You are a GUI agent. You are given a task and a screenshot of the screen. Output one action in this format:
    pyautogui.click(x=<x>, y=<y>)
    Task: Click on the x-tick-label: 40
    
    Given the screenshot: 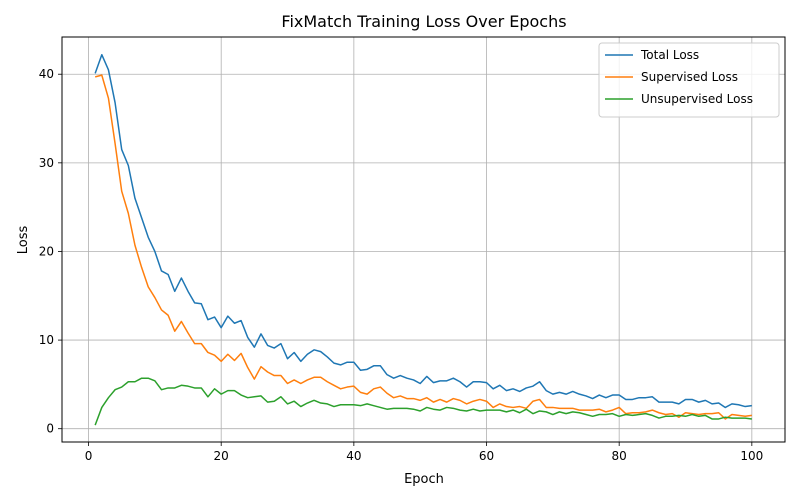 What is the action you would take?
    pyautogui.click(x=353, y=456)
    